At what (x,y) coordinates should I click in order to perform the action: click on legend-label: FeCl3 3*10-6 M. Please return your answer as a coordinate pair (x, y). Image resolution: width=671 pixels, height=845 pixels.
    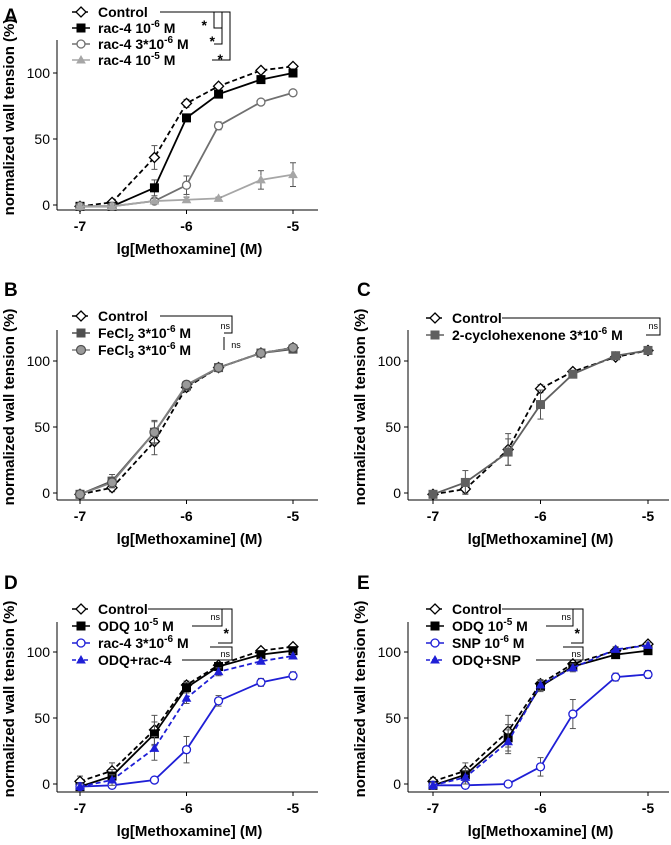
    Looking at the image, I should click on (144, 351).